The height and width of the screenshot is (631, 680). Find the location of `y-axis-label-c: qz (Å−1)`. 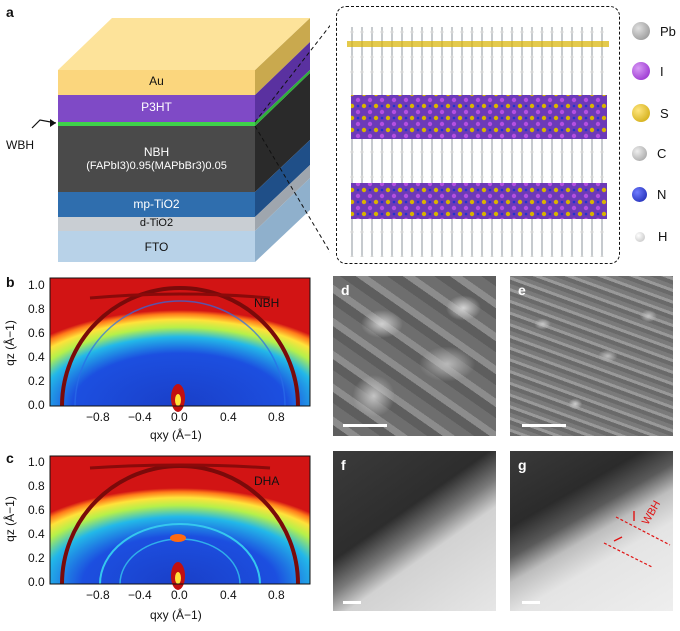

y-axis-label-c: qz (Å−1) is located at coordinates (10, 519).